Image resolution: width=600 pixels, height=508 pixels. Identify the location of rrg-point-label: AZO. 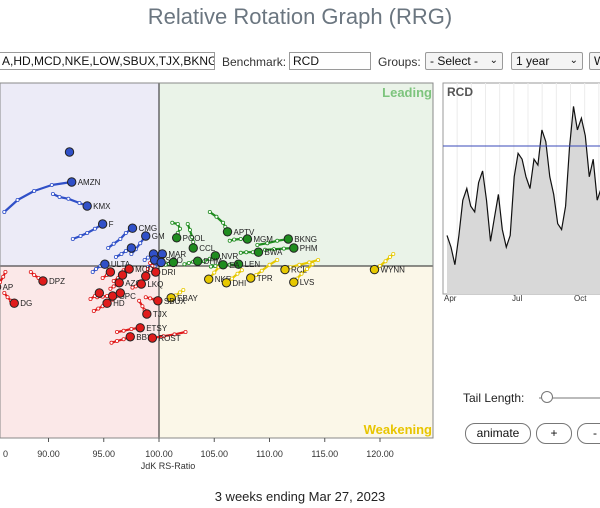
(133, 283).